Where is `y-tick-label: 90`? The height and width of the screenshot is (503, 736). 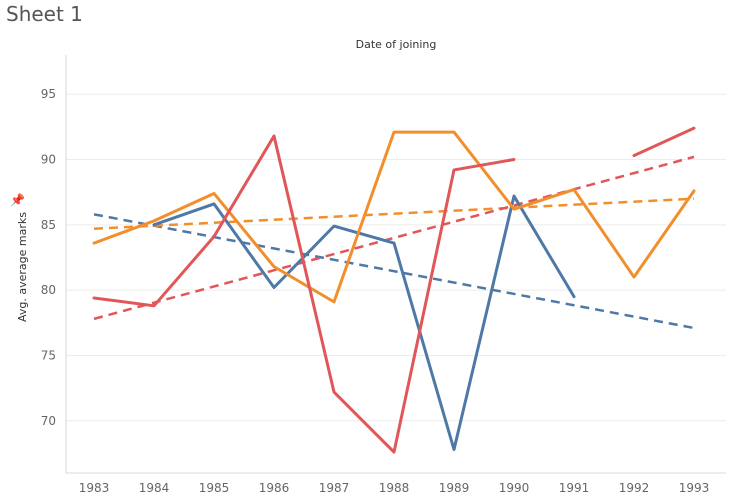
y-tick-label: 90 is located at coordinates (48, 160).